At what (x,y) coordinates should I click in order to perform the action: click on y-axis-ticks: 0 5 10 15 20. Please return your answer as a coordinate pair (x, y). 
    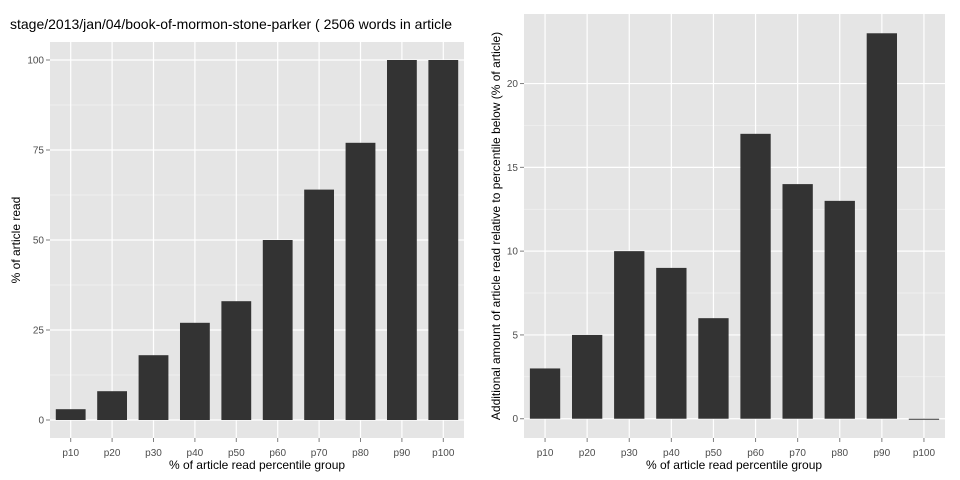
    Looking at the image, I should click on (515, 252).